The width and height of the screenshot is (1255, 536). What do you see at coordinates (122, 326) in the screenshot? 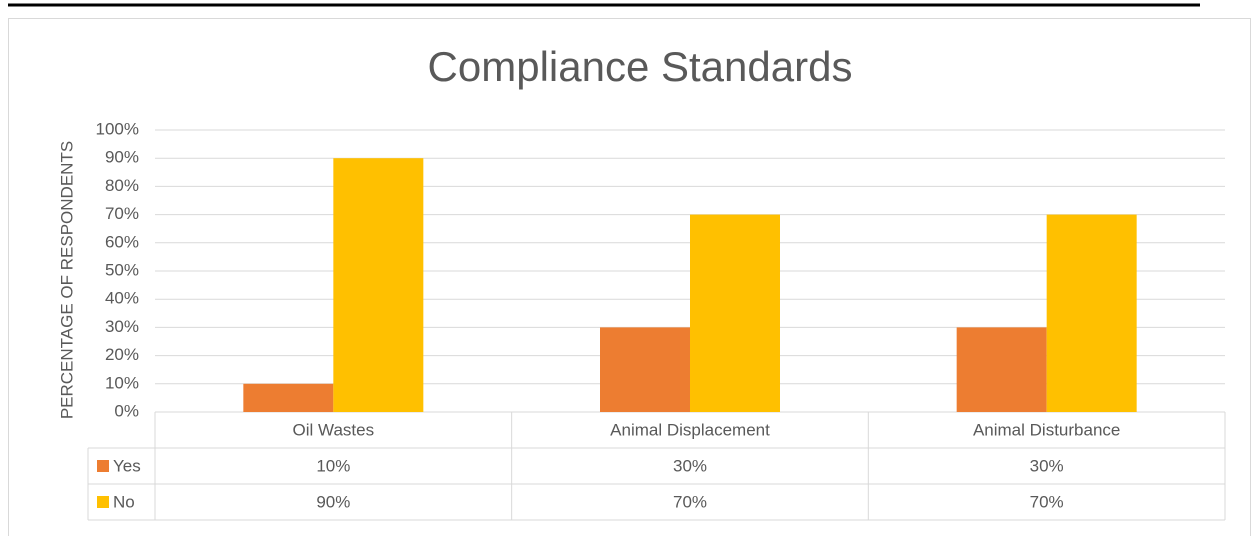
I see `y-tick-label: 30%` at bounding box center [122, 326].